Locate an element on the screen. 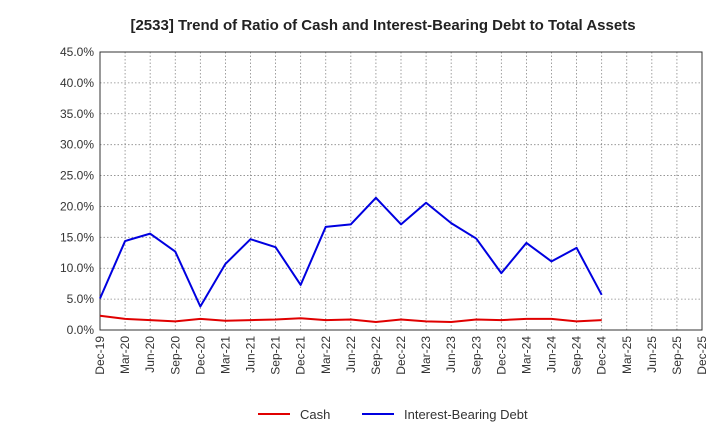 Image resolution: width=720 pixels, height=440 pixels. y-tick-label: 20.0% is located at coordinates (77, 206).